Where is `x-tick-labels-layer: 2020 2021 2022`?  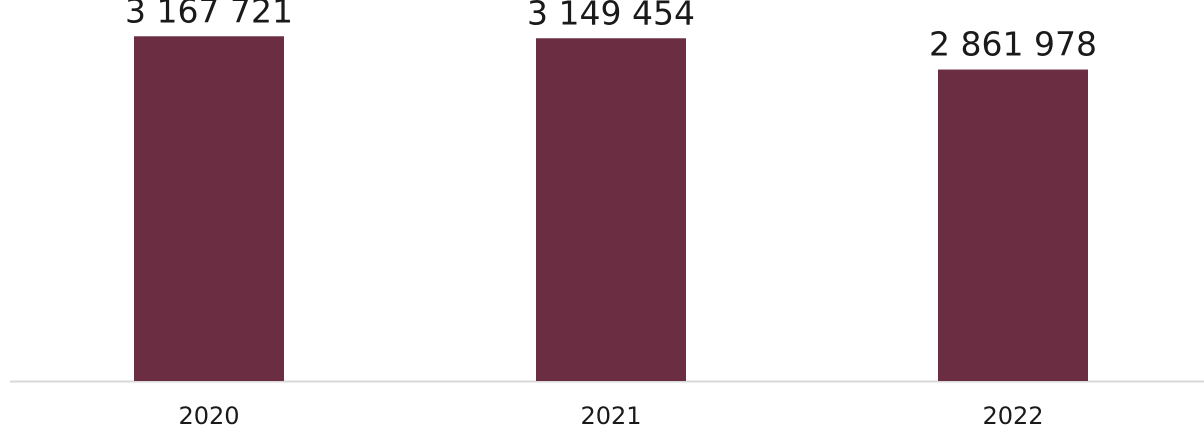 x-tick-labels-layer: 2020 2021 2022 is located at coordinates (610, 414).